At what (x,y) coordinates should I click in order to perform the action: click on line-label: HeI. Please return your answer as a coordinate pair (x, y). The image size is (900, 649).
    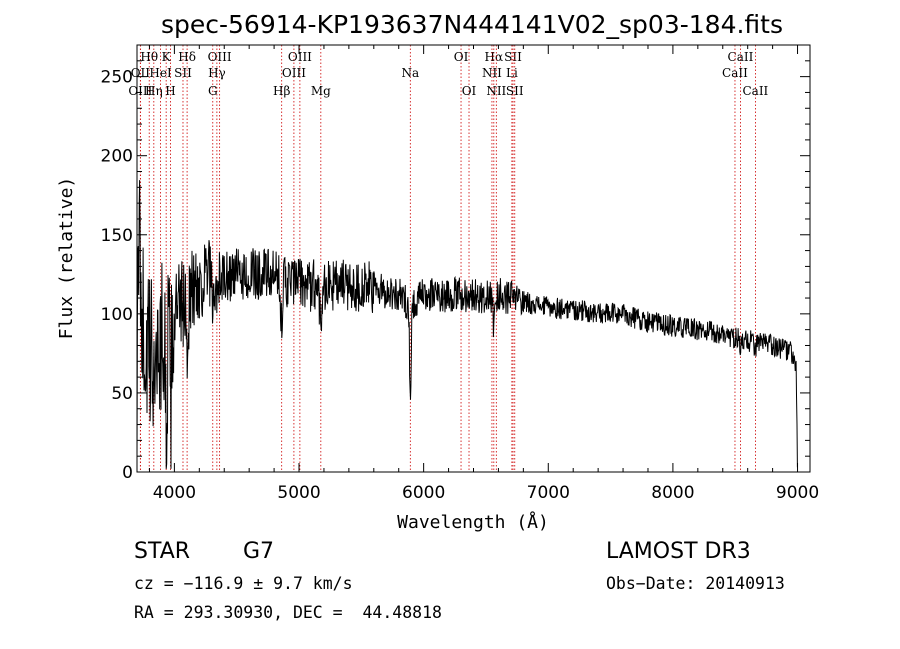
    Looking at the image, I should click on (160, 73).